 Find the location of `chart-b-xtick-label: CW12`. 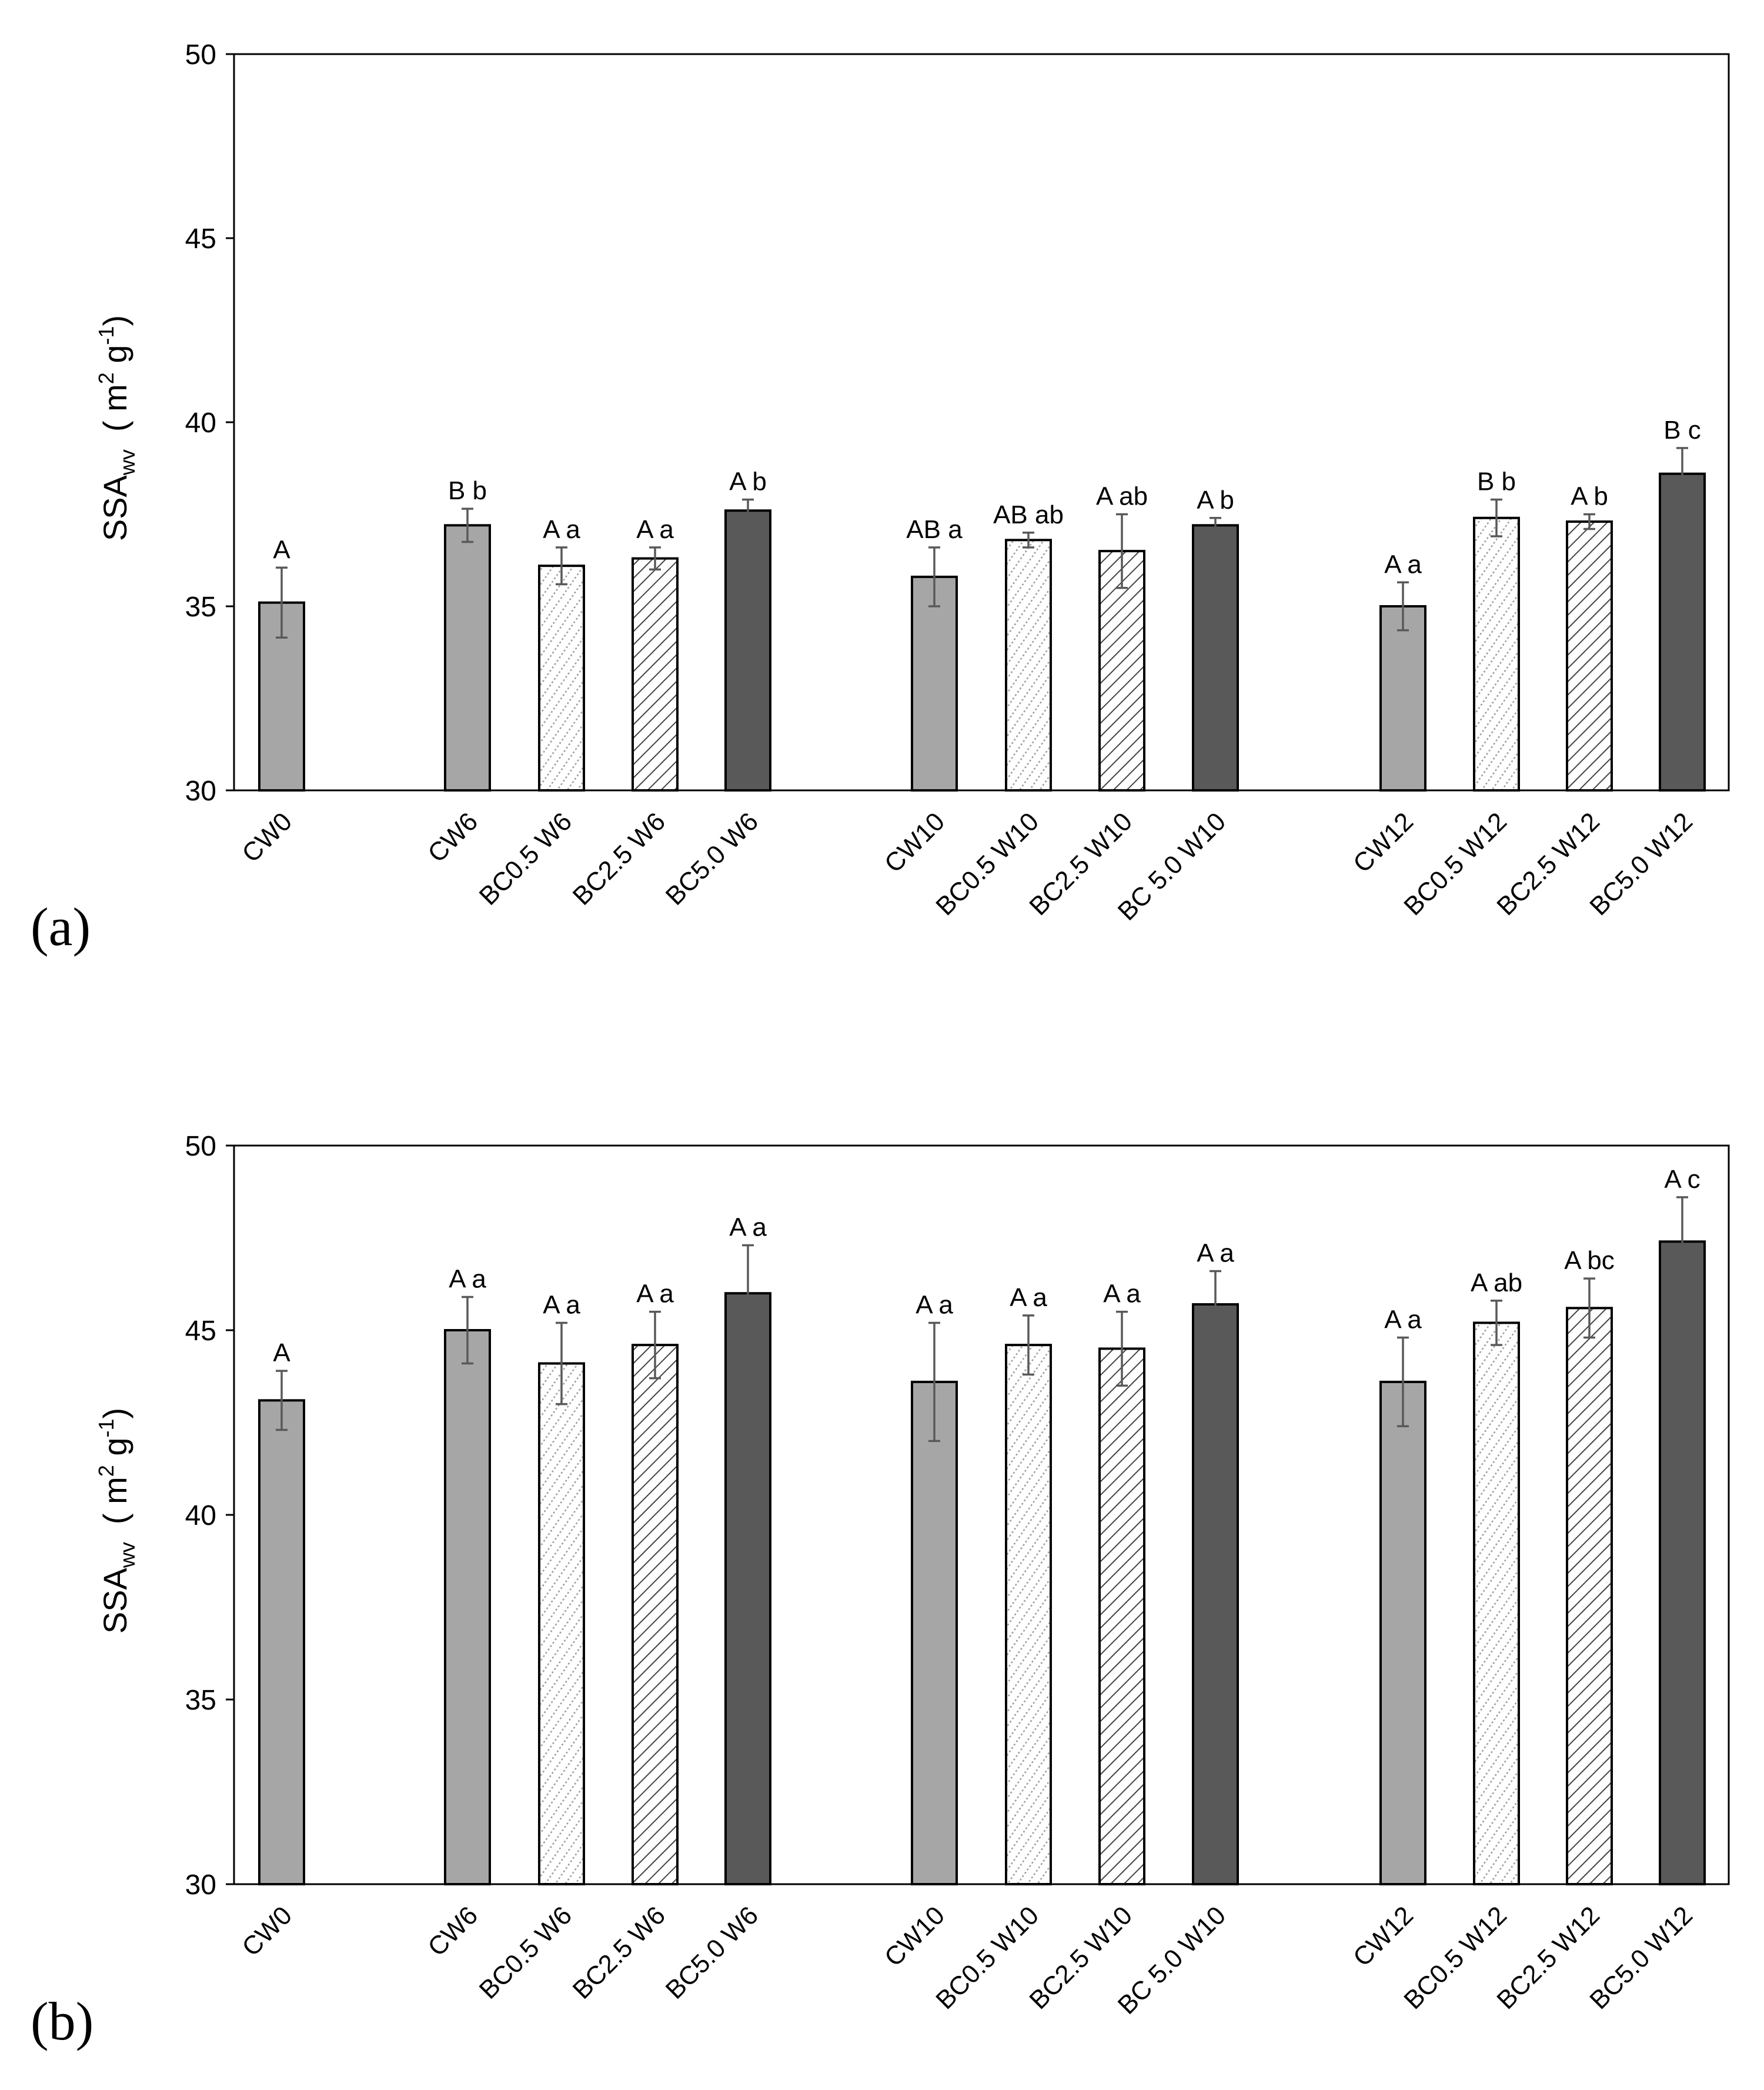

chart-b-xtick-label: CW12 is located at coordinates (1383, 1936).